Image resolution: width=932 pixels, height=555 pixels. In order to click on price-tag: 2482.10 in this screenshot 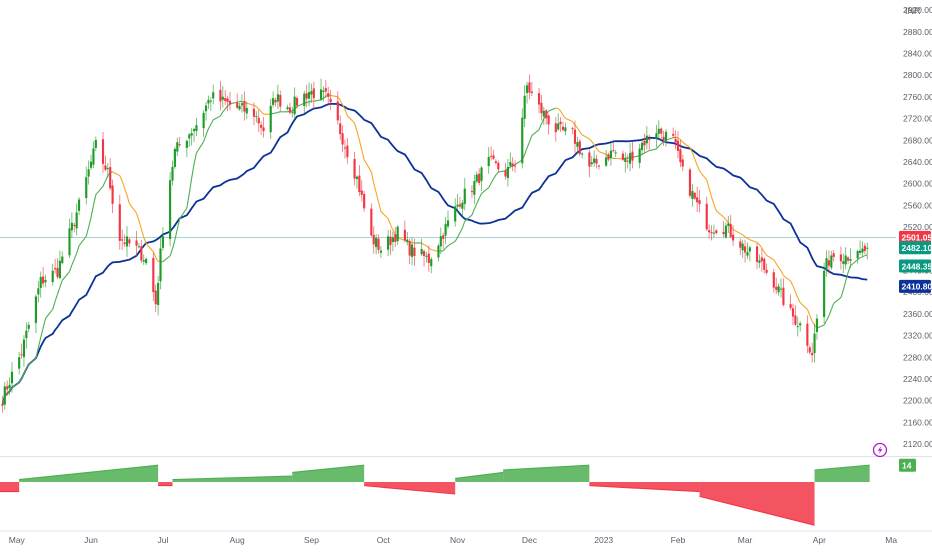, I will do `click(915, 247)`.